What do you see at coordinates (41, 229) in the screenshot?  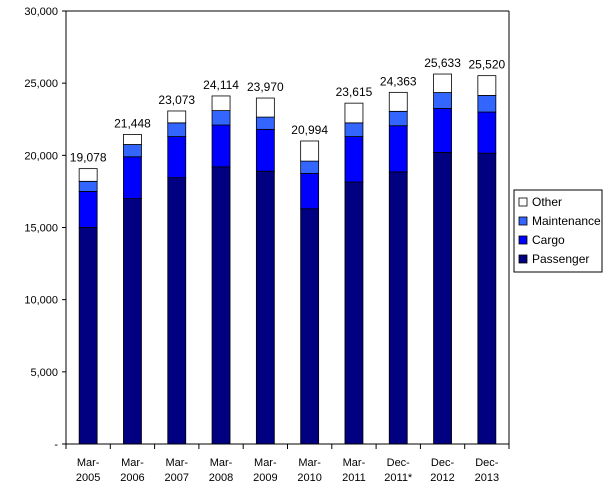 I see `y-tick-label: 15,000` at bounding box center [41, 229].